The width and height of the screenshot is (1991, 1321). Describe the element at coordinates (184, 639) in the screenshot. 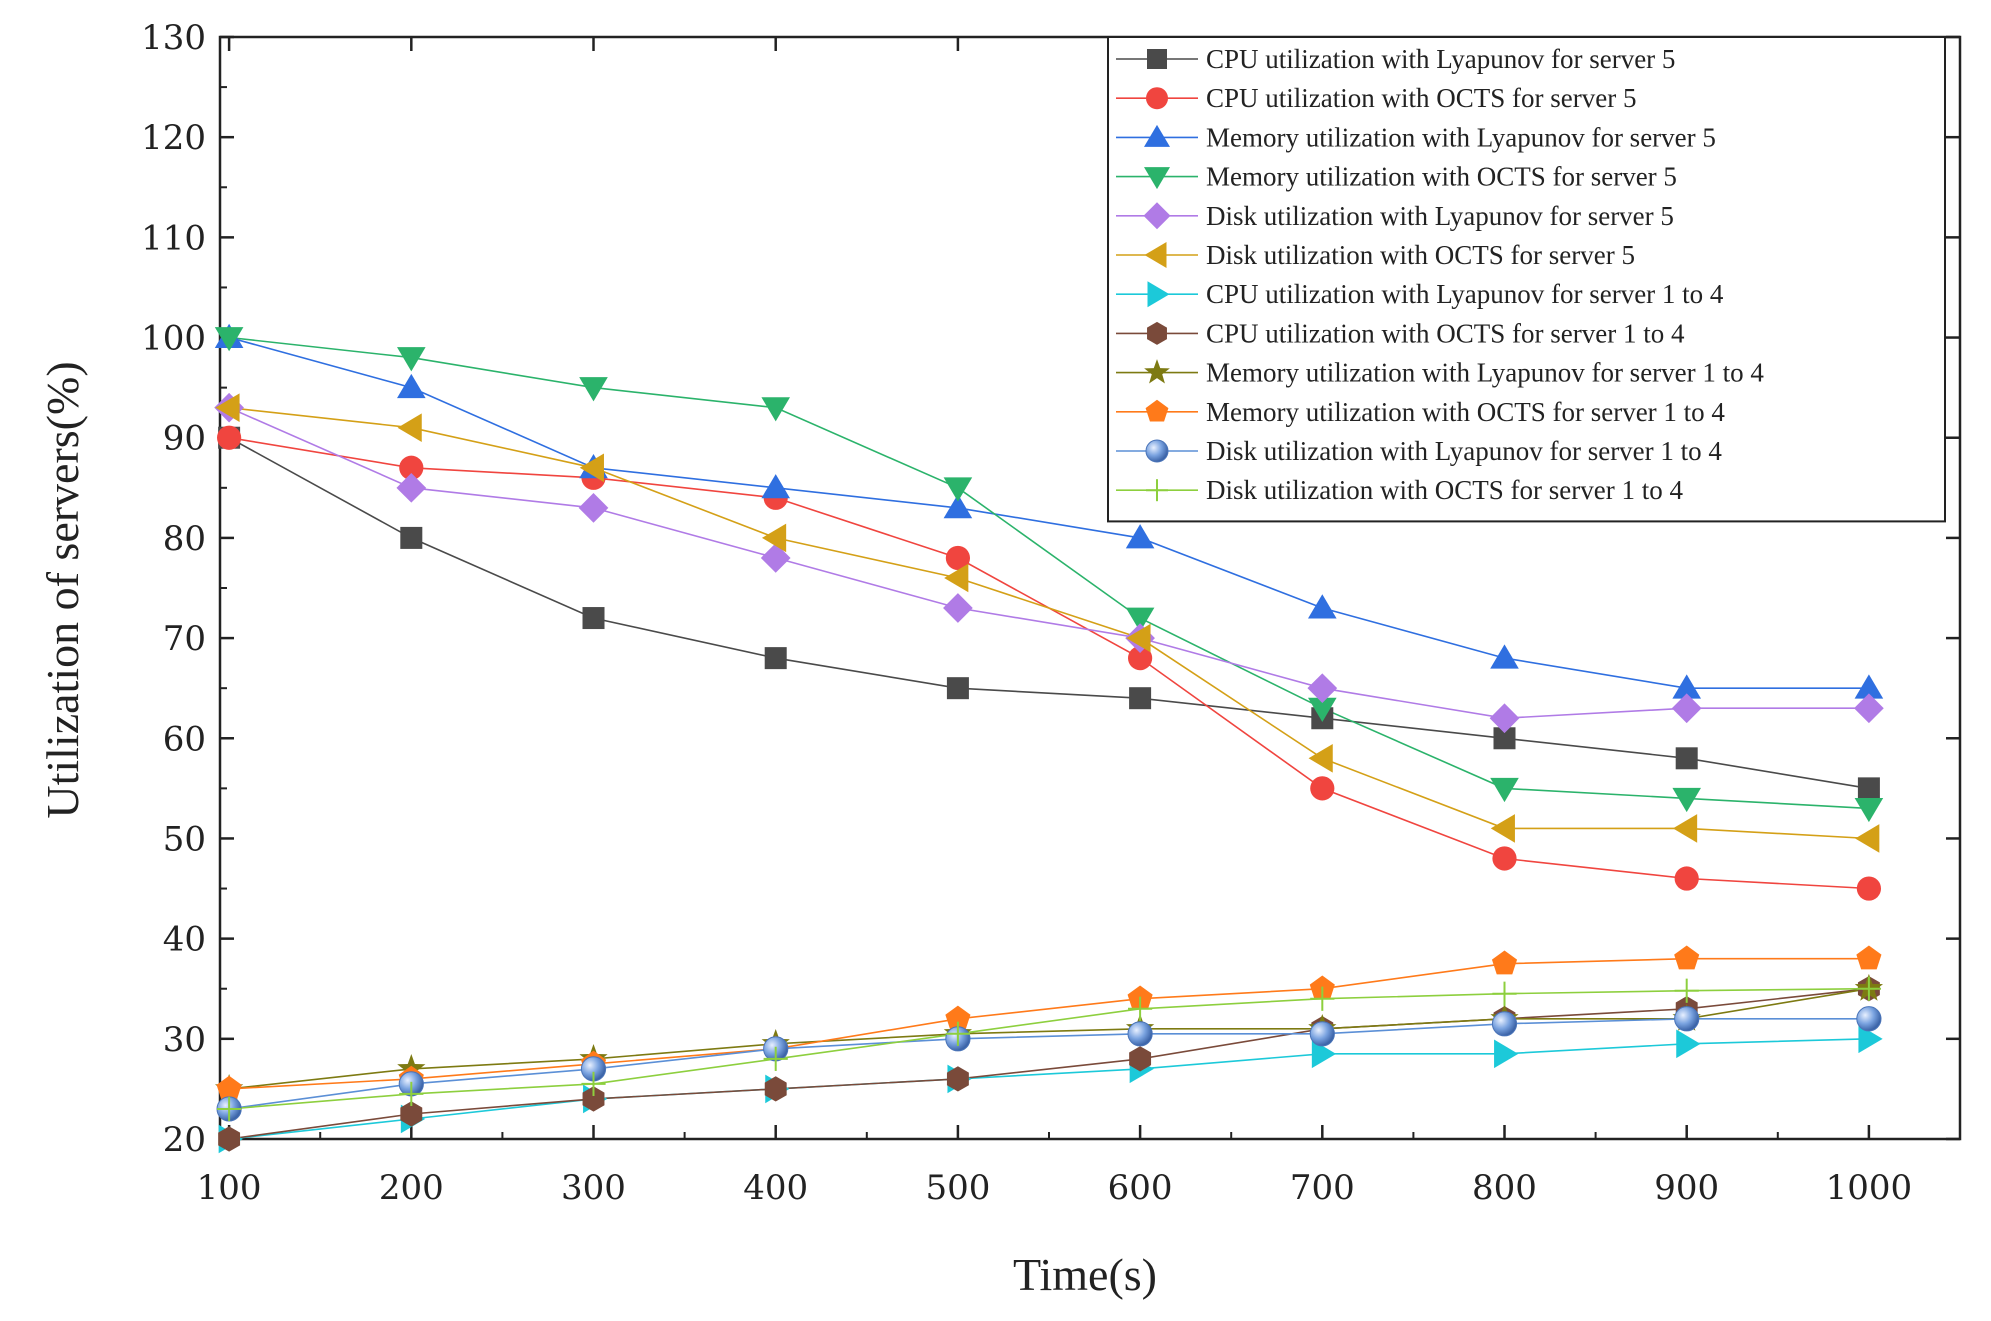

I see `y-tick-label: 70` at that location.